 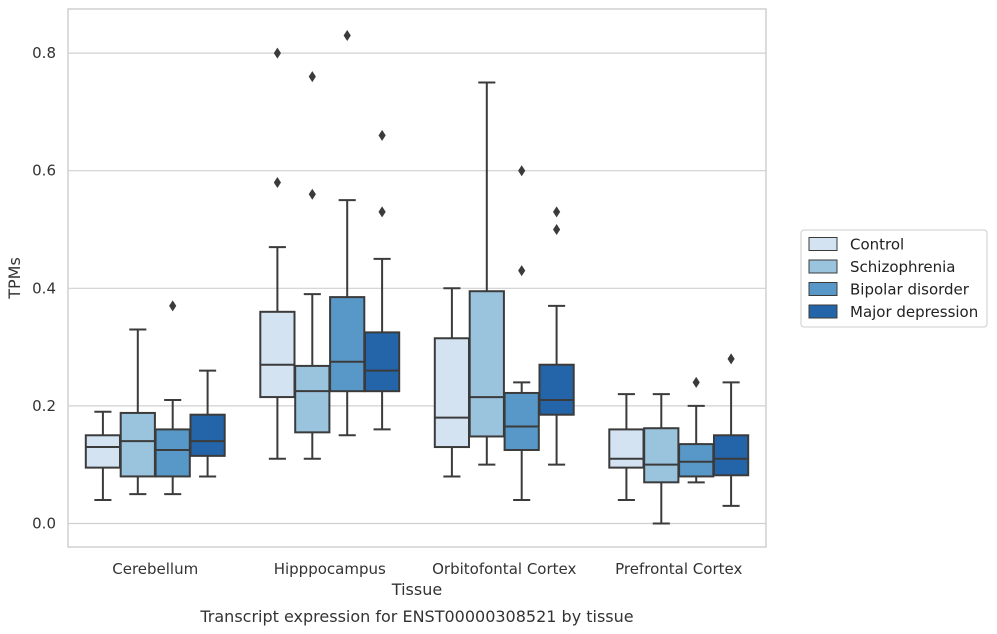 What do you see at coordinates (44, 523) in the screenshot?
I see `y-tick-label: 0.0` at bounding box center [44, 523].